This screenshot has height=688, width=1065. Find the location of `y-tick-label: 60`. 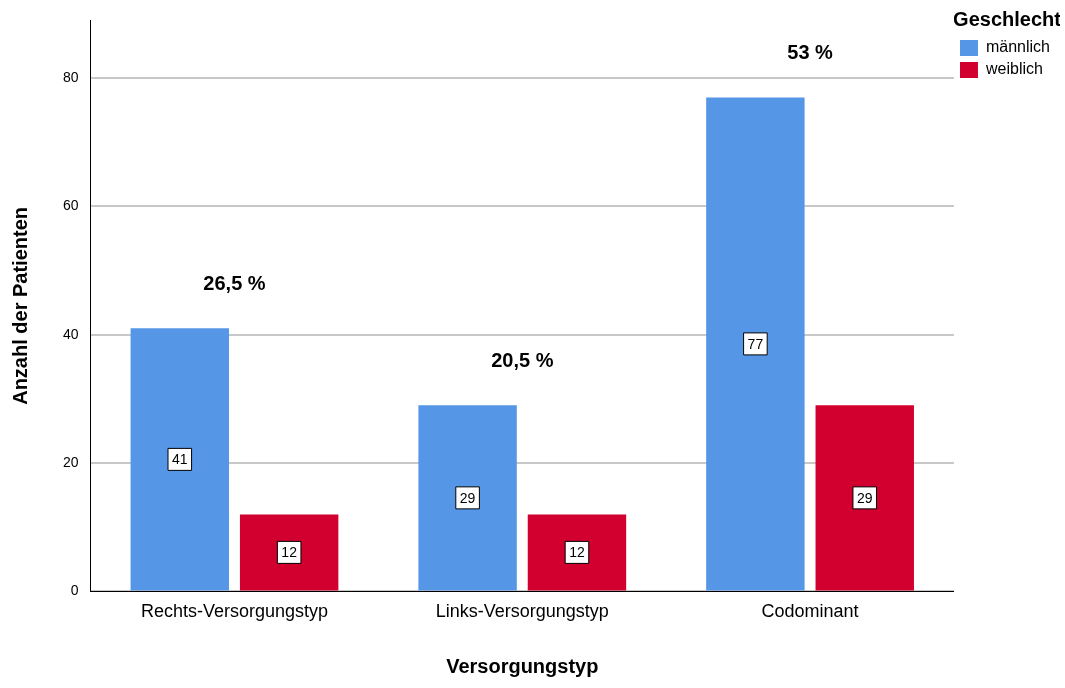

y-tick-label: 60 is located at coordinates (70, 205).